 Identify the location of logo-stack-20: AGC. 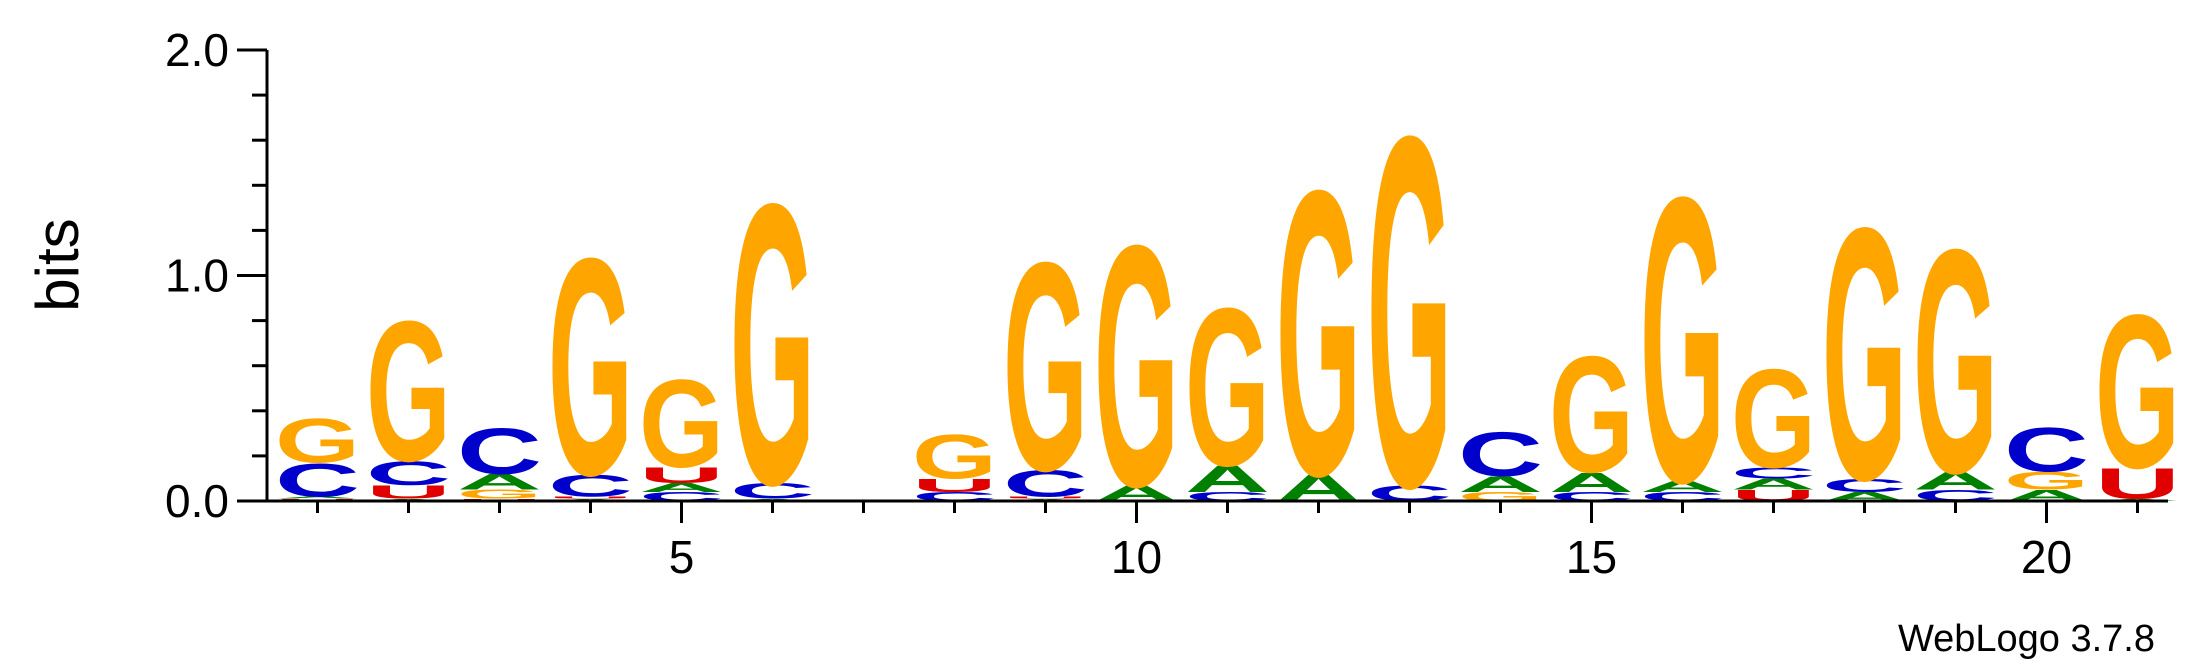
(2046, 459).